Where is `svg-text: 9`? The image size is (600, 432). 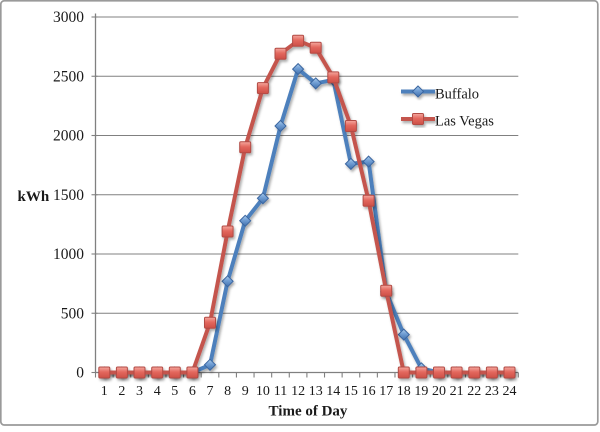
svg-text: 9 is located at coordinates (245, 391).